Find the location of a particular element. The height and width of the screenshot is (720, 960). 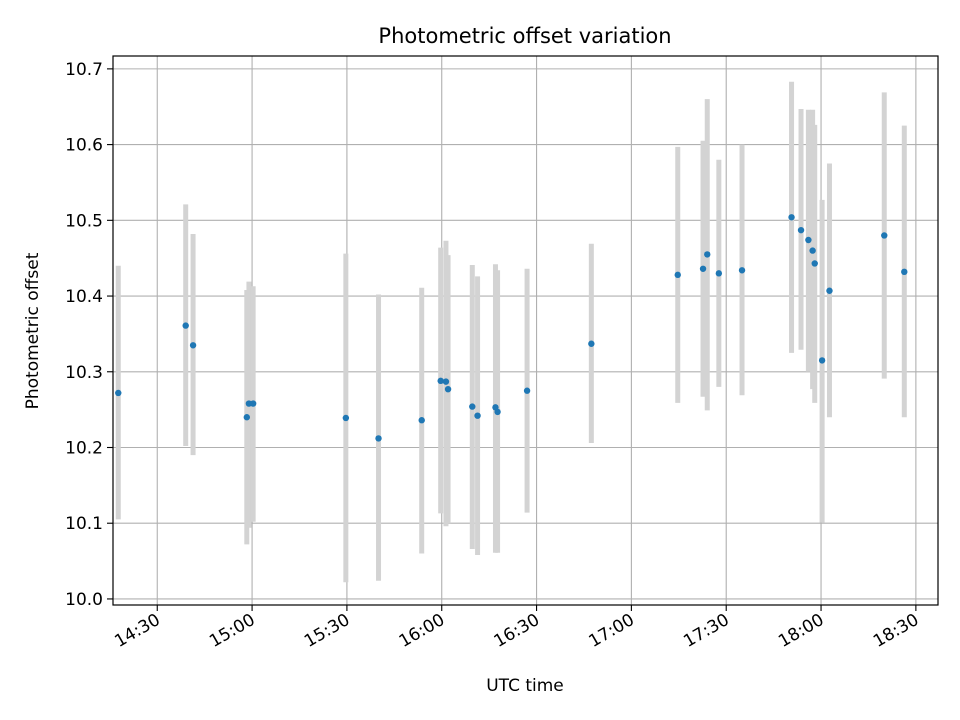

chart-title: Photometric offset variation is located at coordinates (524, 36).